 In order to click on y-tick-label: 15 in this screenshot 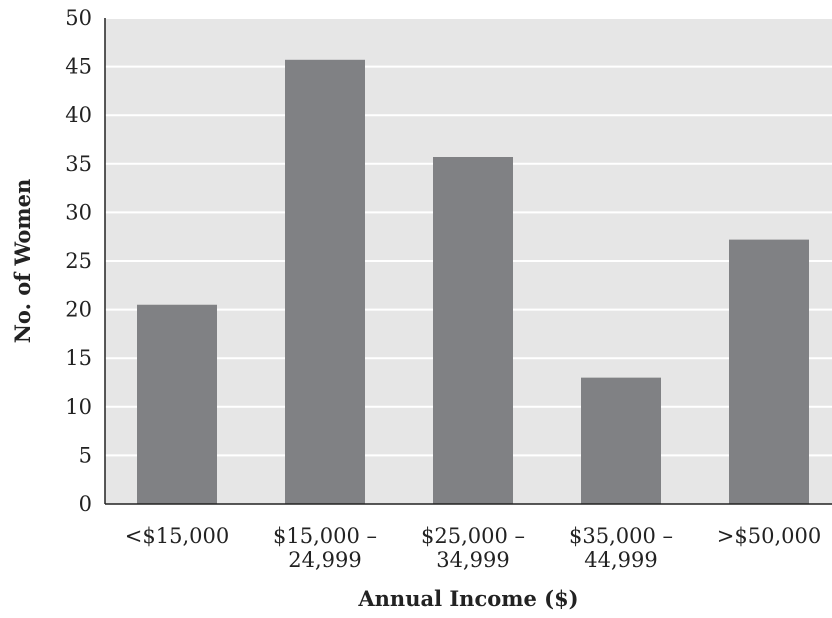, I will do `click(78, 358)`.